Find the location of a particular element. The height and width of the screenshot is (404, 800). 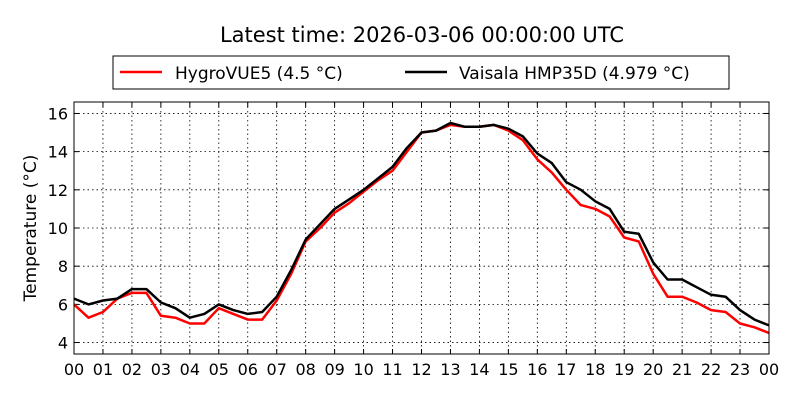

x-tick-label: 11 is located at coordinates (392, 369).